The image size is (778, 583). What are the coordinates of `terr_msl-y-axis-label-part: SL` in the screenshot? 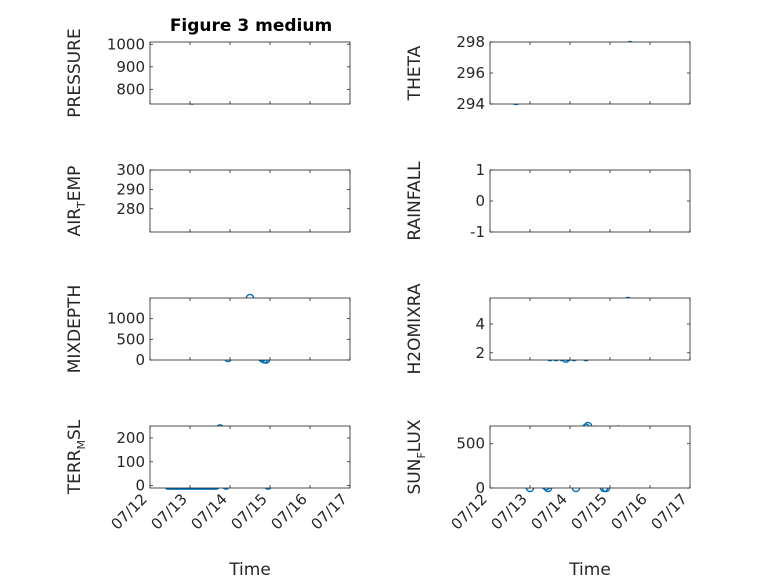 It's located at (75, 429).